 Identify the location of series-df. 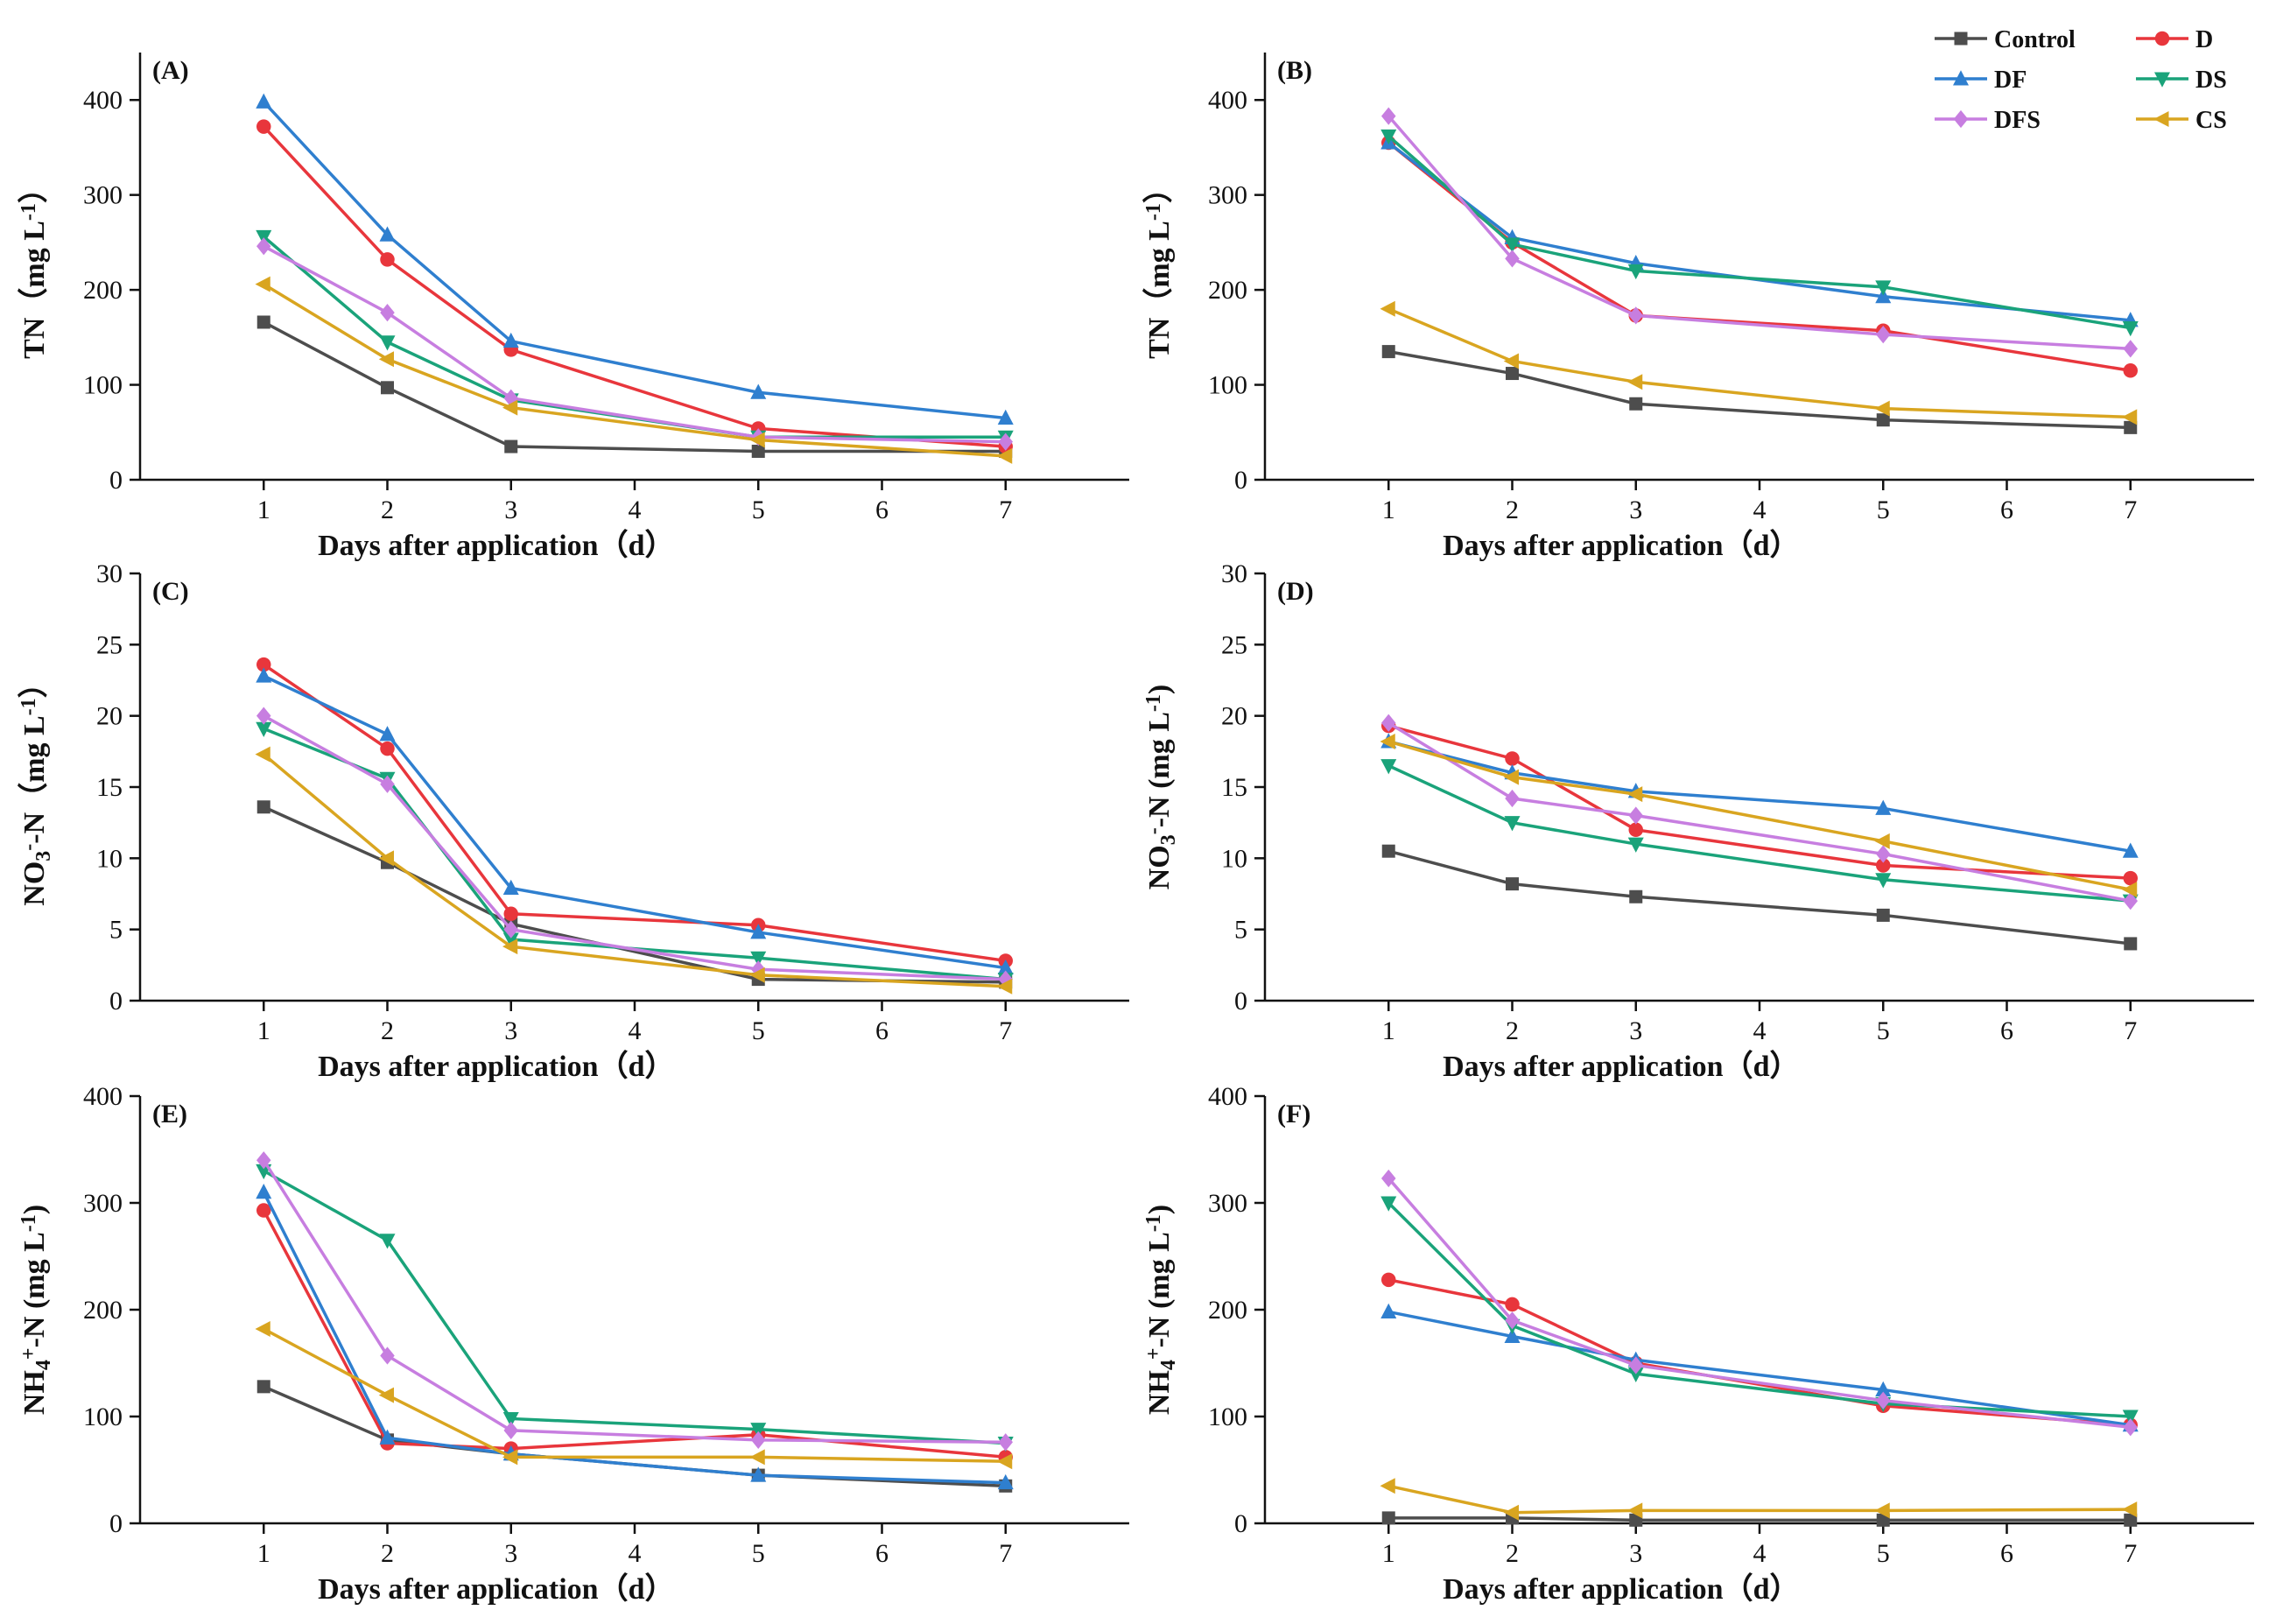
(635, 259).